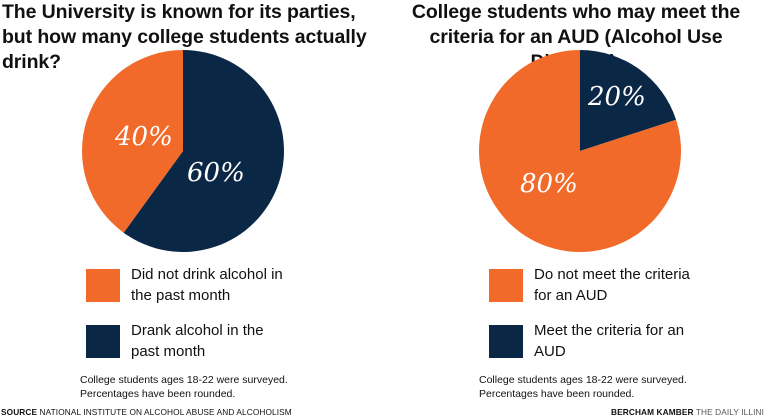 The height and width of the screenshot is (420, 768). Describe the element at coordinates (19, 412) in the screenshot. I see `source-label: SOURCE` at that location.